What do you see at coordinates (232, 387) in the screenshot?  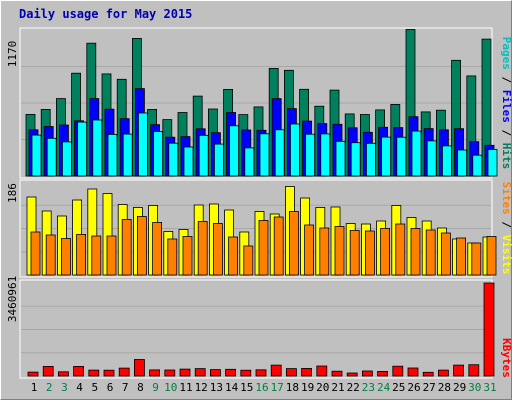 I see `day-label-14: 14` at bounding box center [232, 387].